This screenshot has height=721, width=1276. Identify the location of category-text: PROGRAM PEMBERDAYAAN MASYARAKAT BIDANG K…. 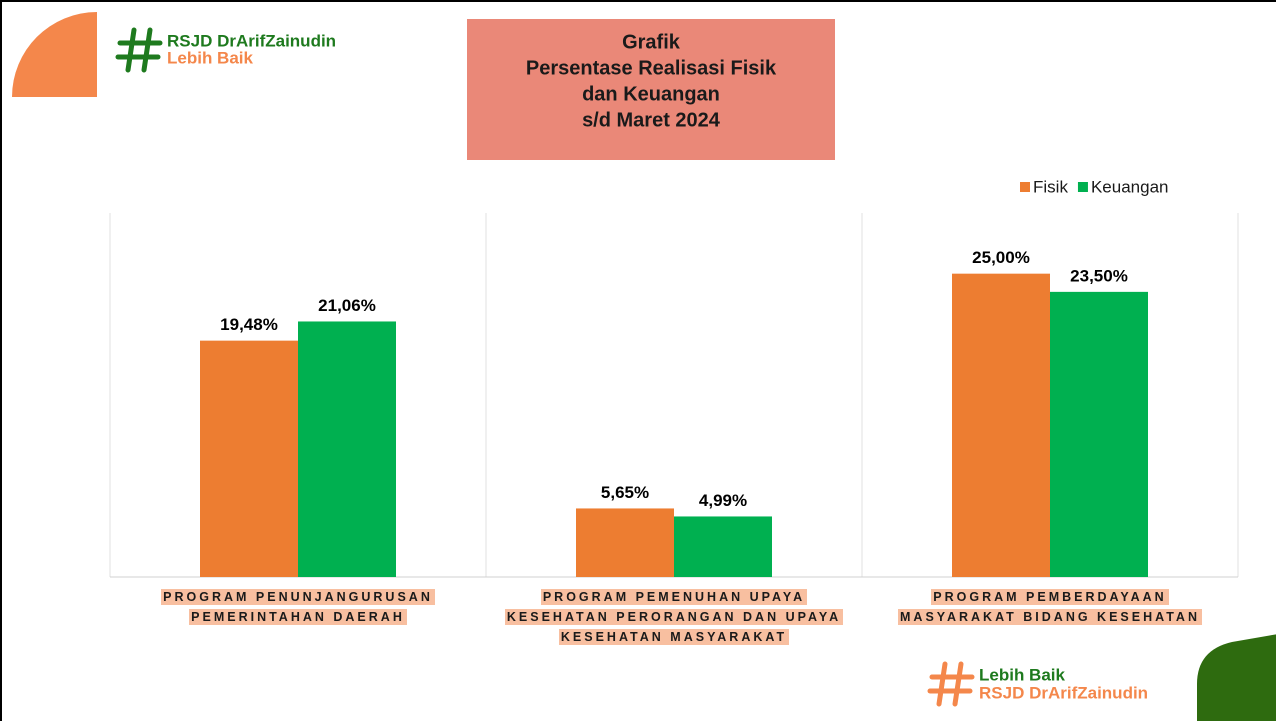
(1050, 607).